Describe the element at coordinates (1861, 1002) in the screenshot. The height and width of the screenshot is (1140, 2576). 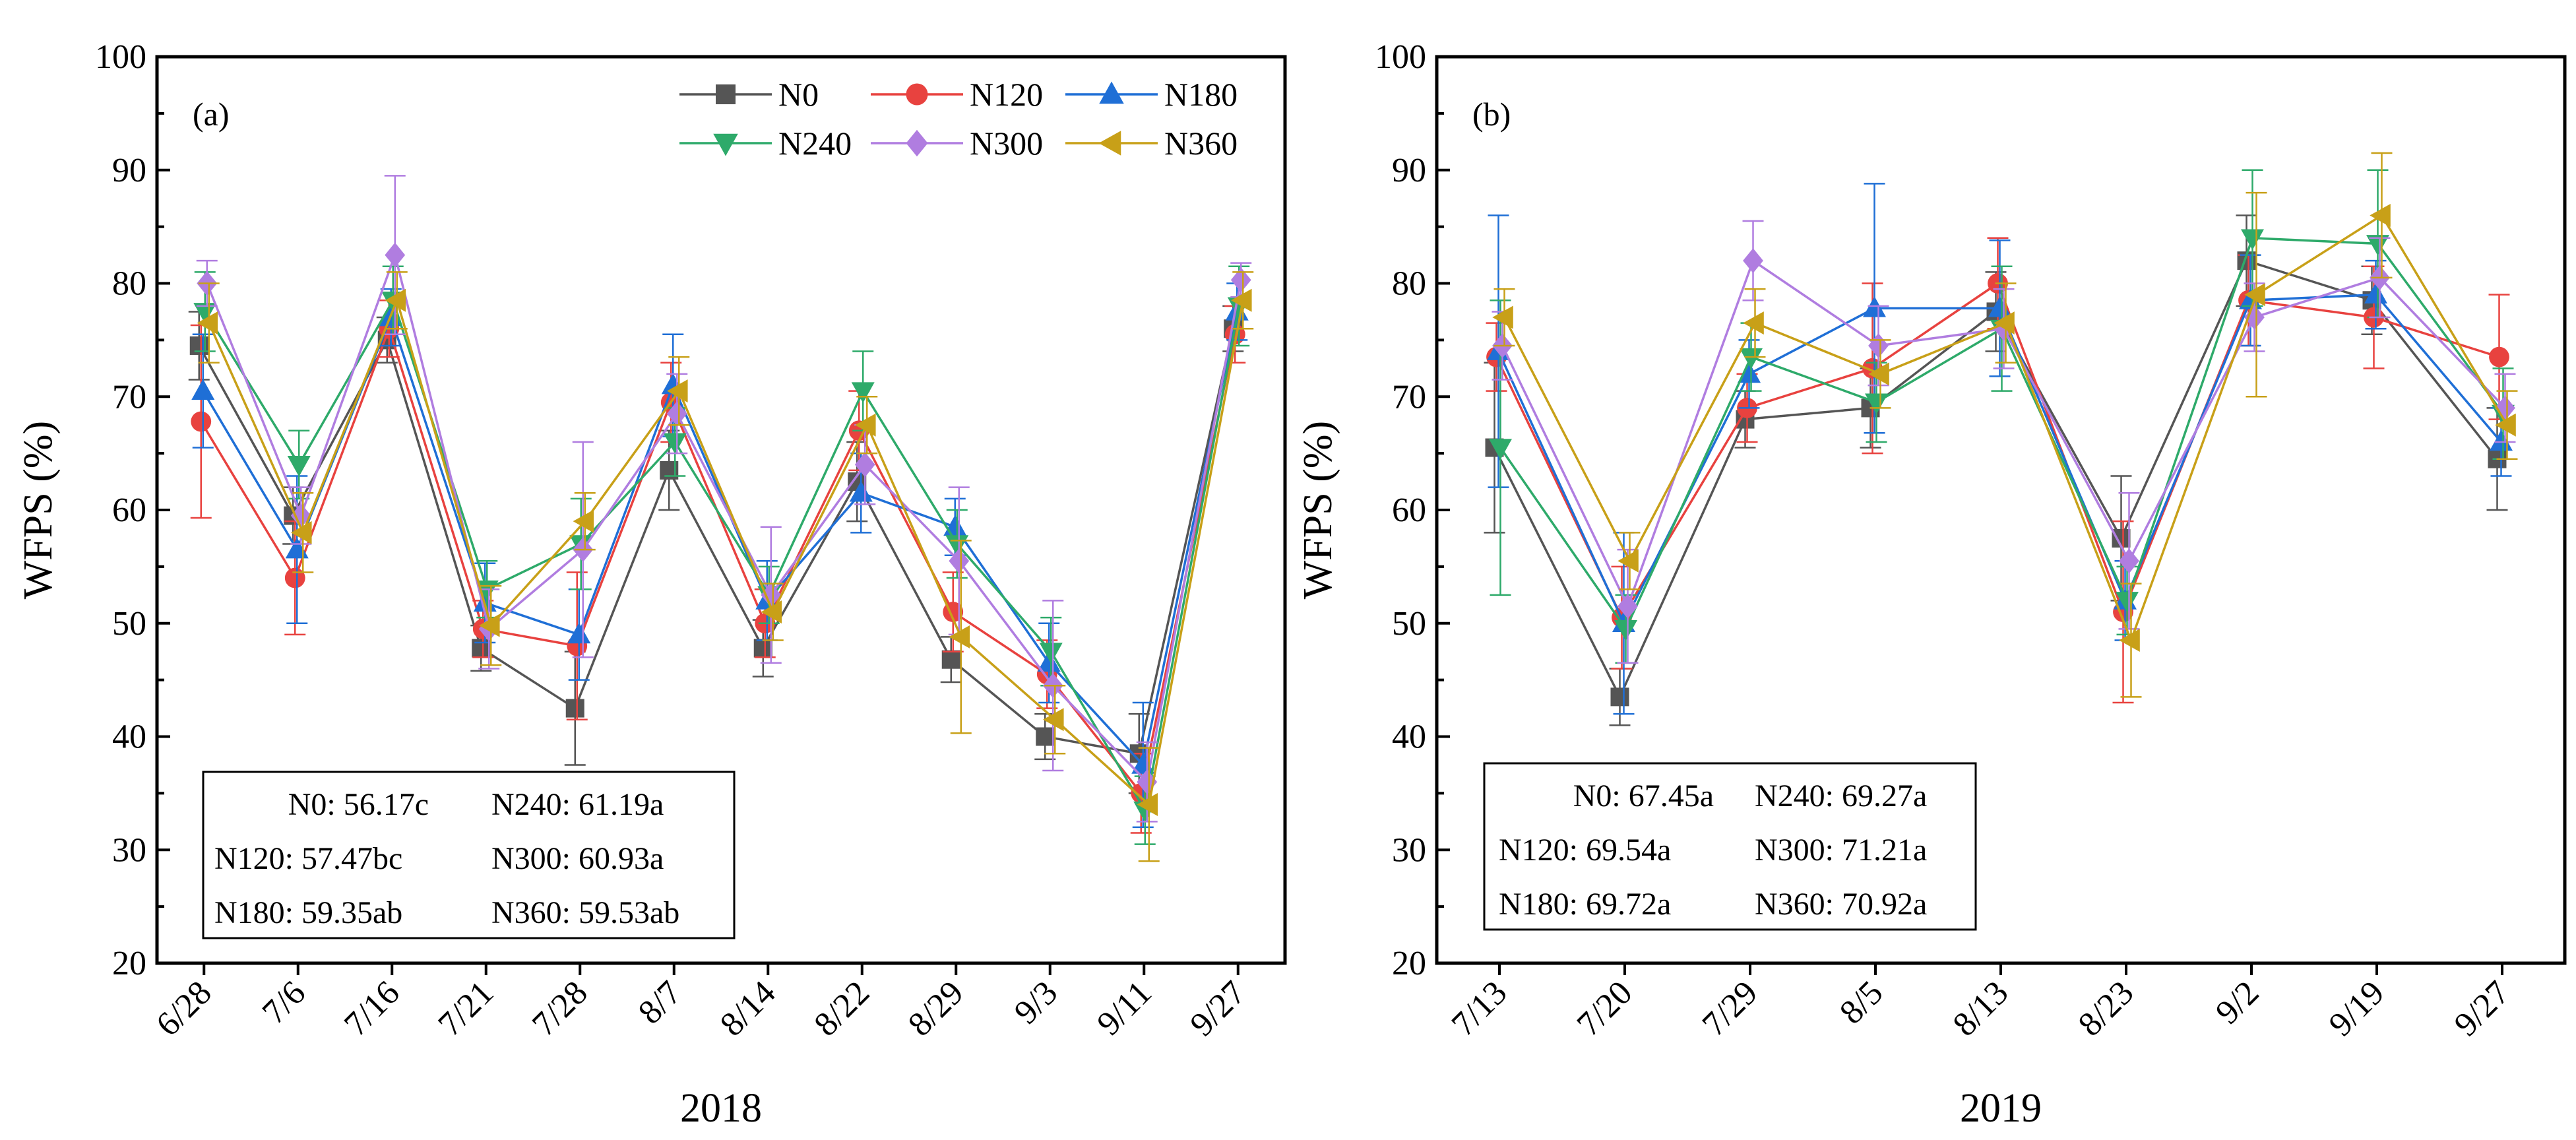
I see `panel-b-xtick-label: 8/5` at that location.